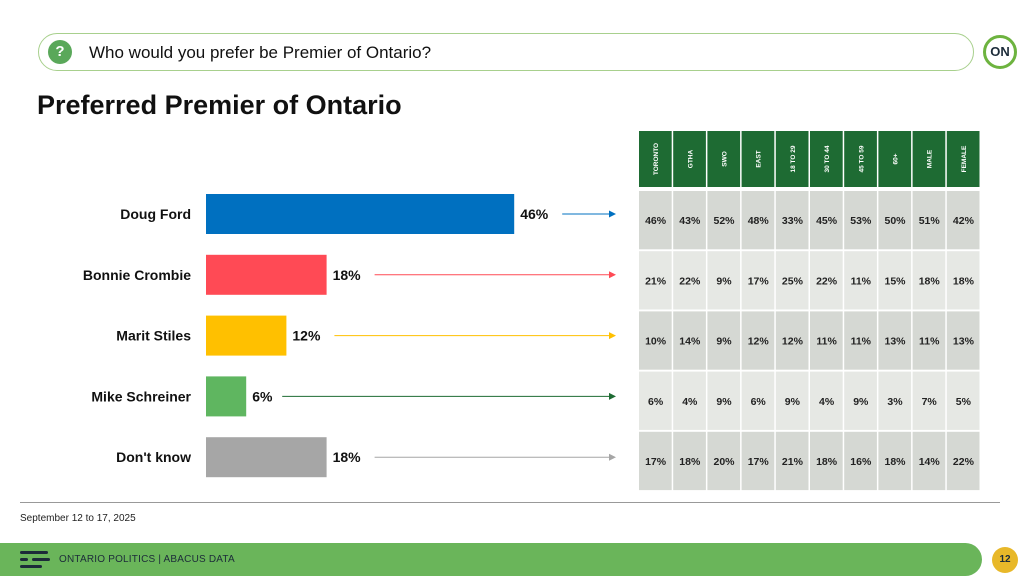 The image size is (1024, 576). I want to click on table-header-label: 60+, so click(896, 158).